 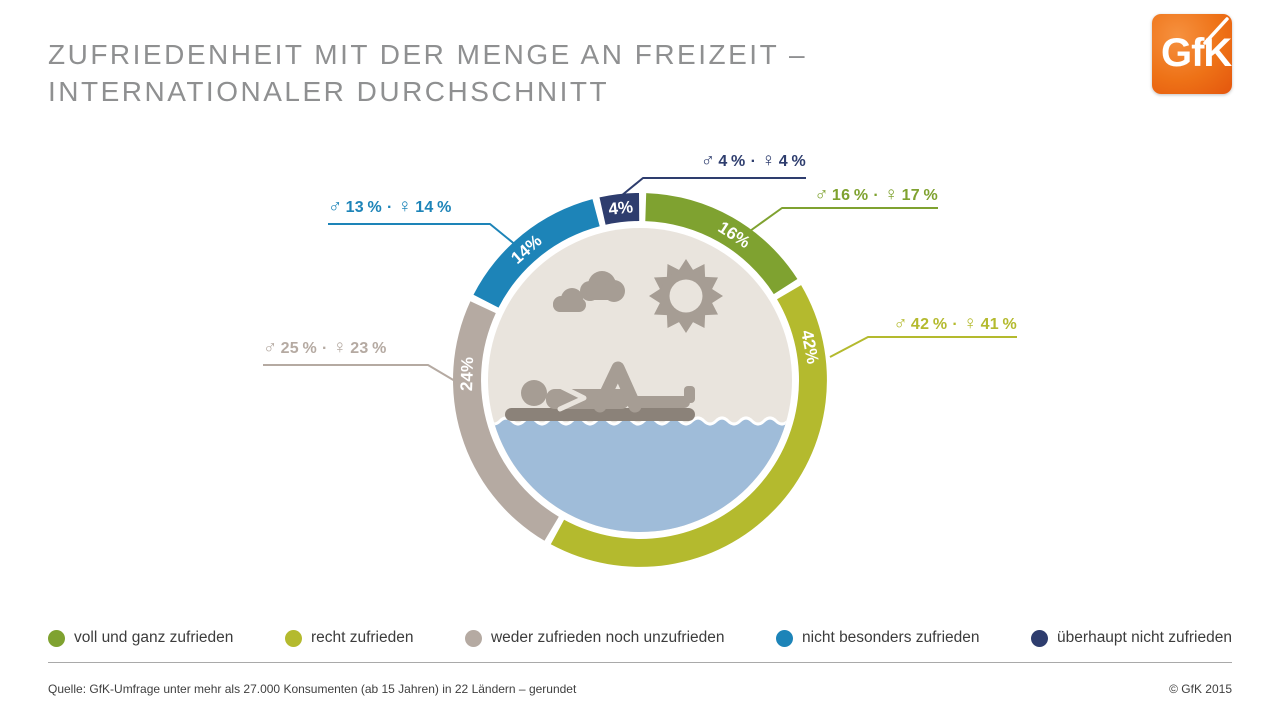 What do you see at coordinates (1216, 31) in the screenshot?
I see `logo-slash-icon` at bounding box center [1216, 31].